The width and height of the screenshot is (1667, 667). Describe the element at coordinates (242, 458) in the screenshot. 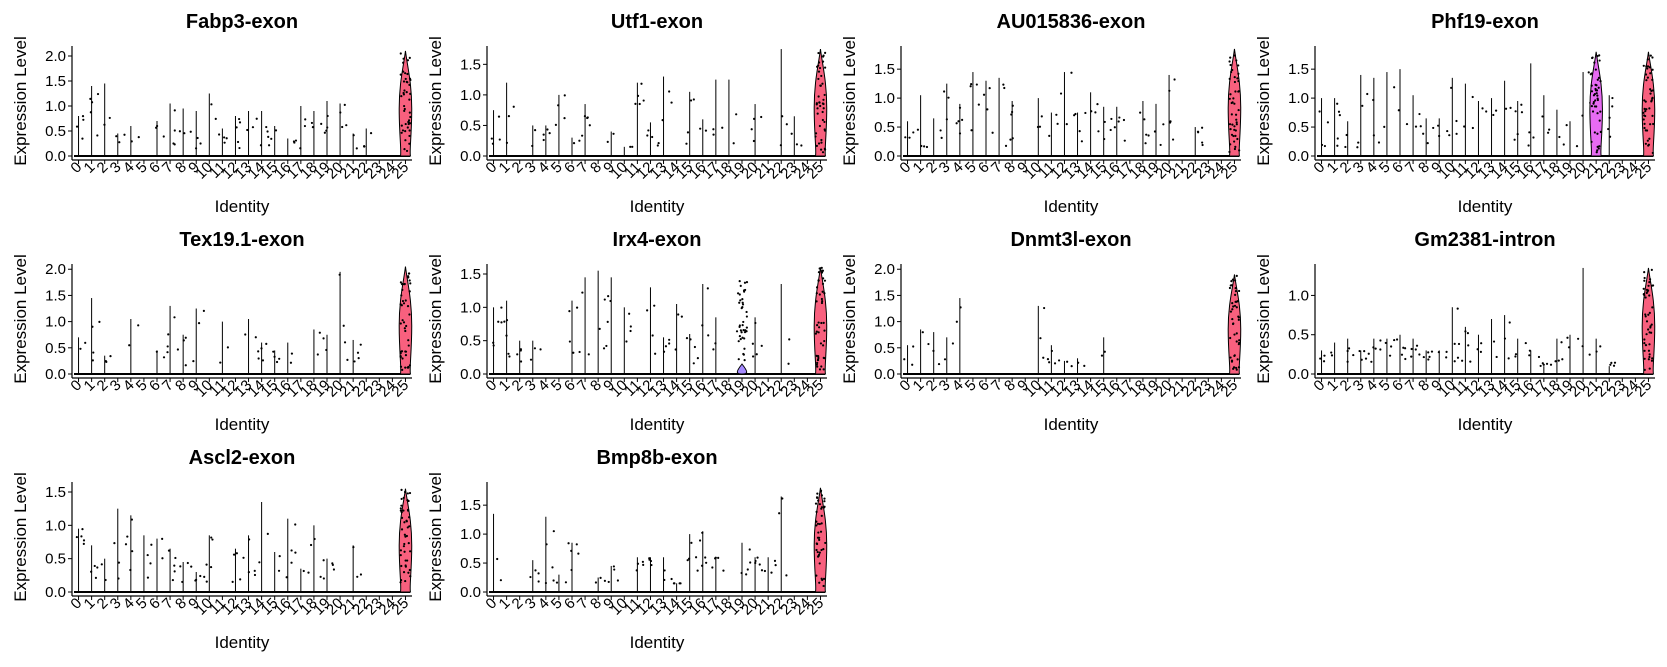

I see `panel-title: Ascl2-exon` at that location.